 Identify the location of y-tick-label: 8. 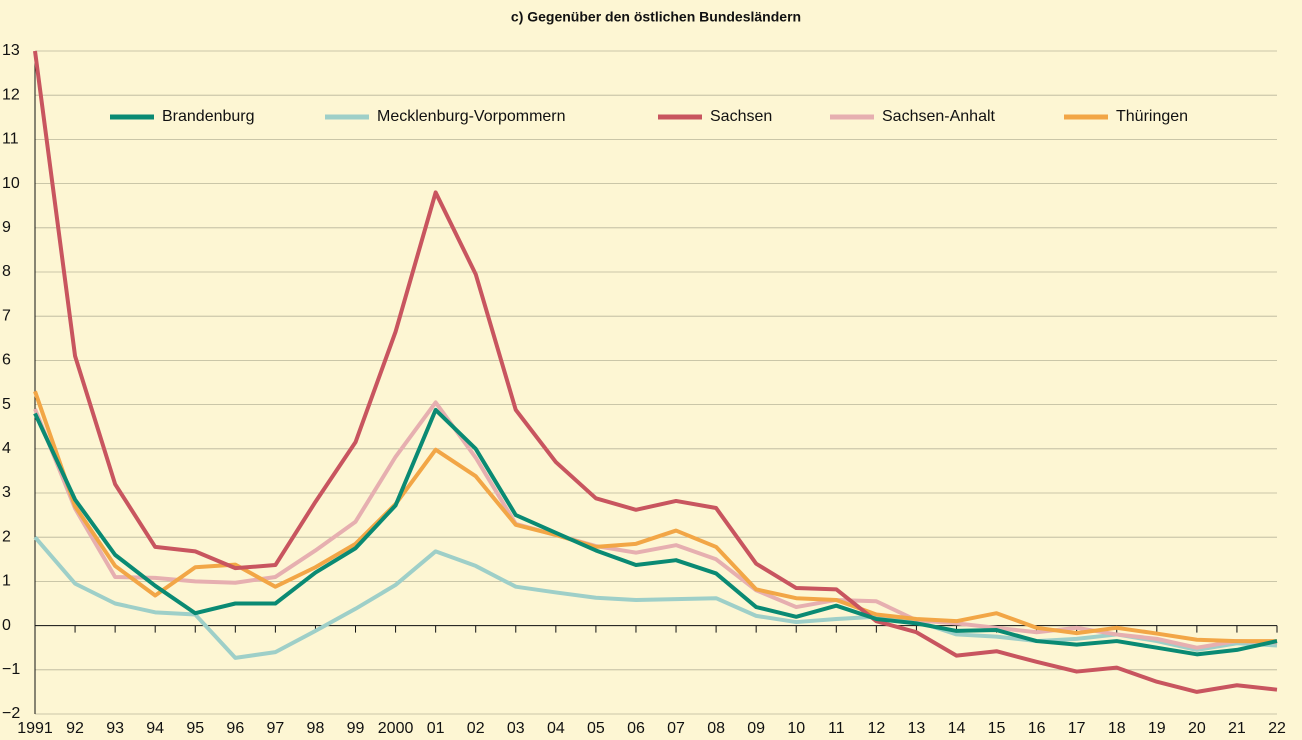
(6, 271).